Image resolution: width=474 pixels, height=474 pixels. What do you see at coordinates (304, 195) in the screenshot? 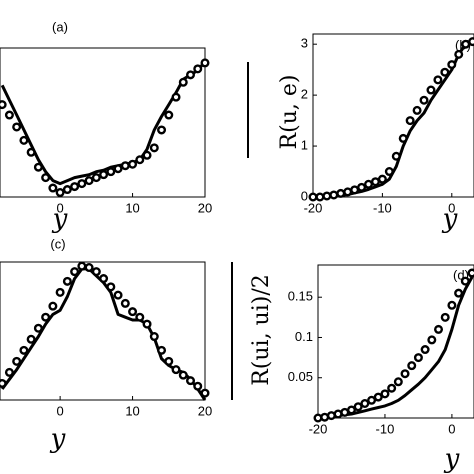
I see `y-tick-label: 0` at bounding box center [304, 195].